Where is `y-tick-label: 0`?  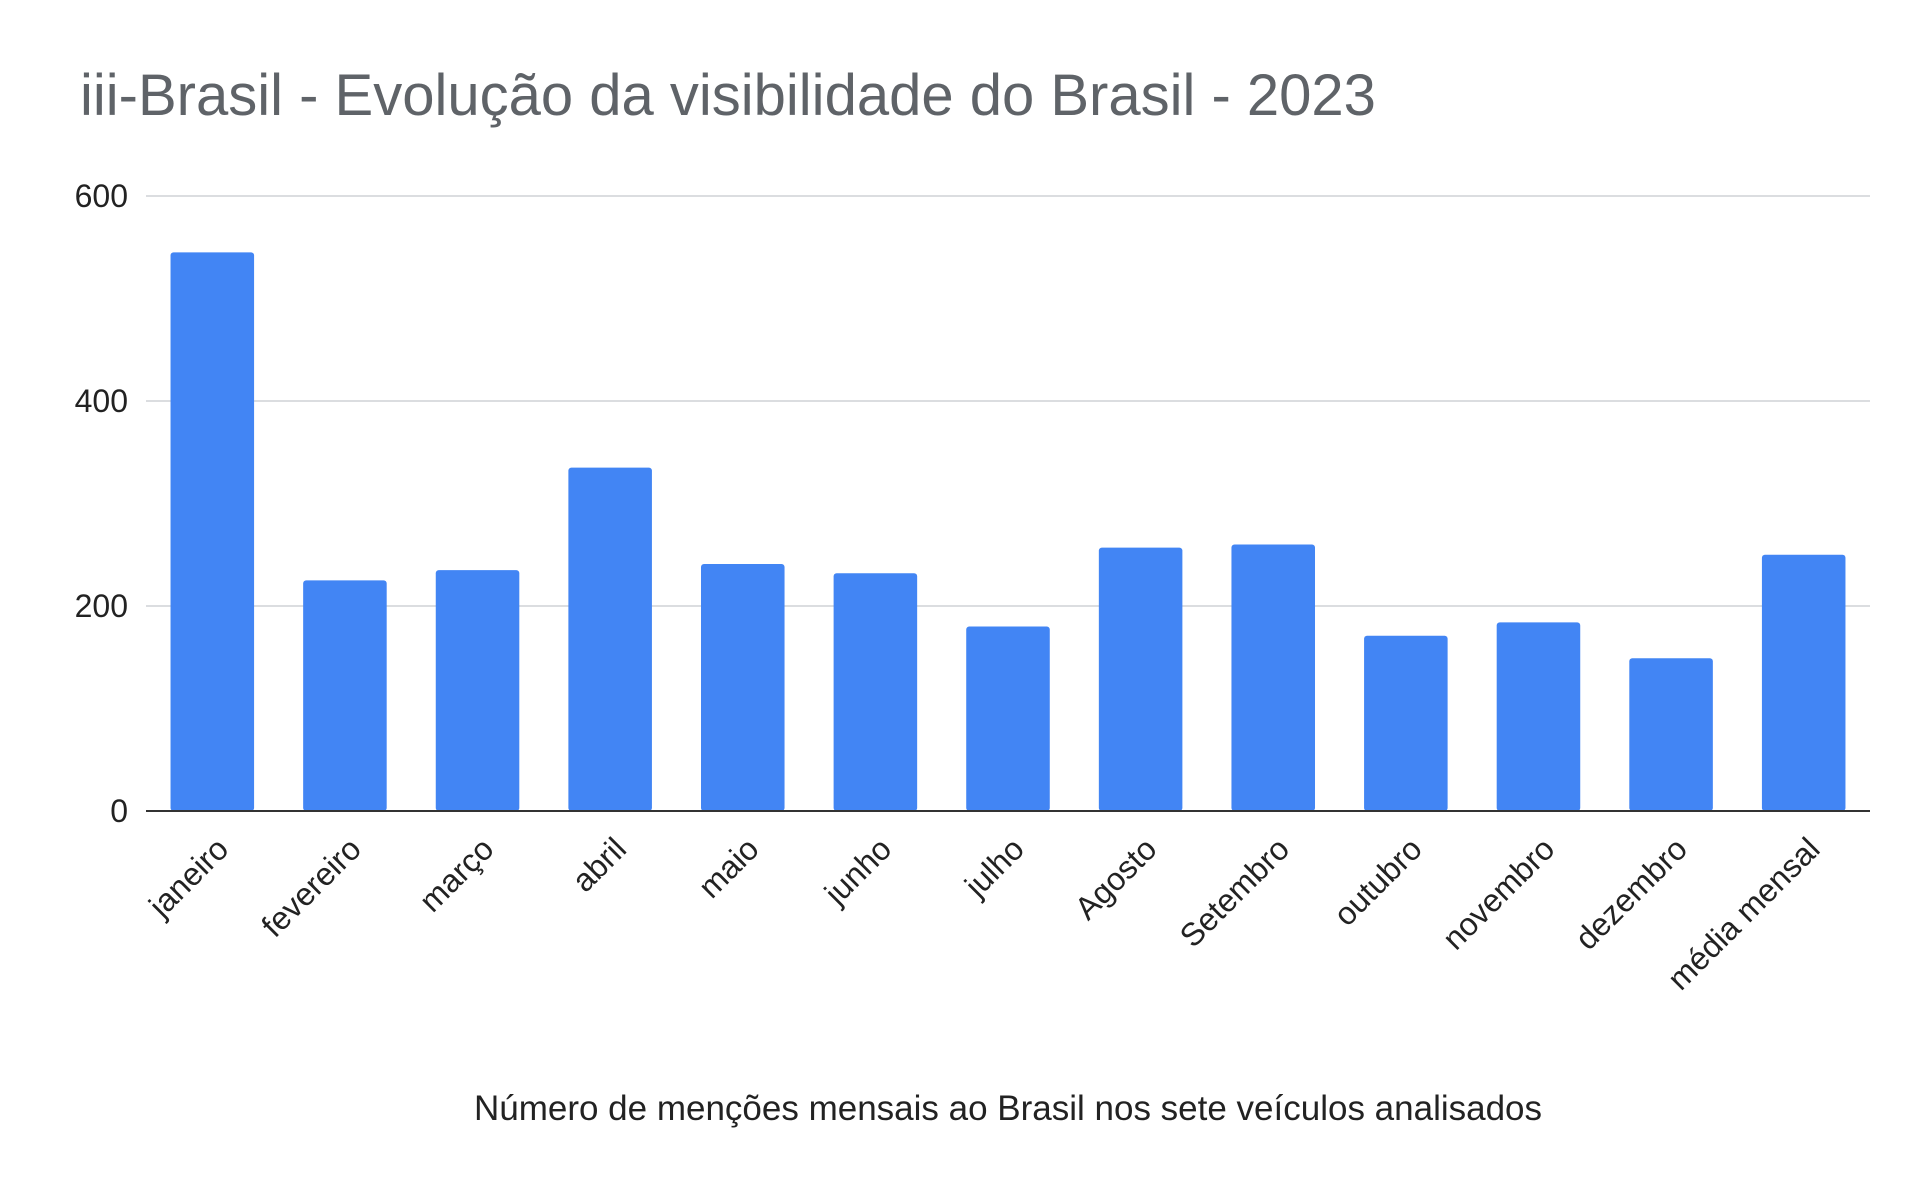 y-tick-label: 0 is located at coordinates (119, 811).